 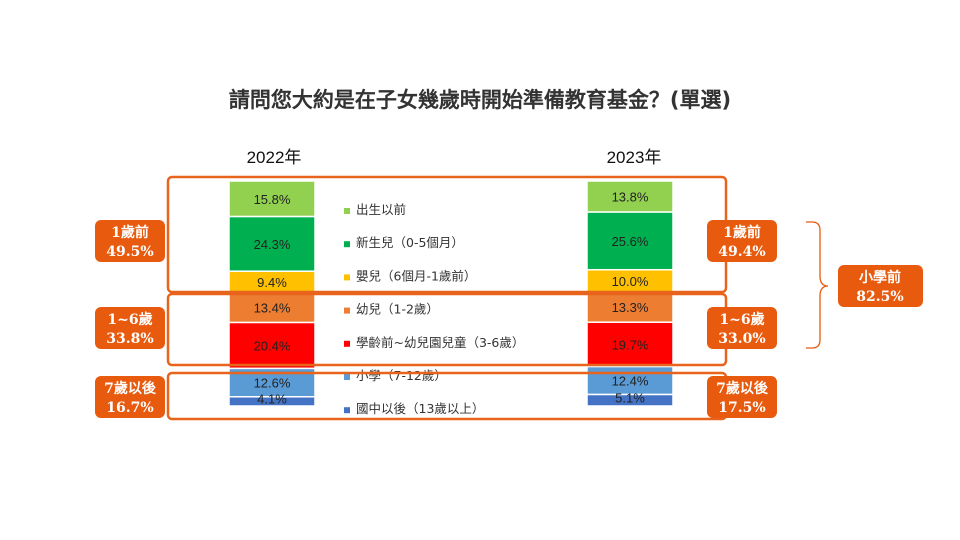 I want to click on data-label: 13.3%, so click(x=630, y=307).